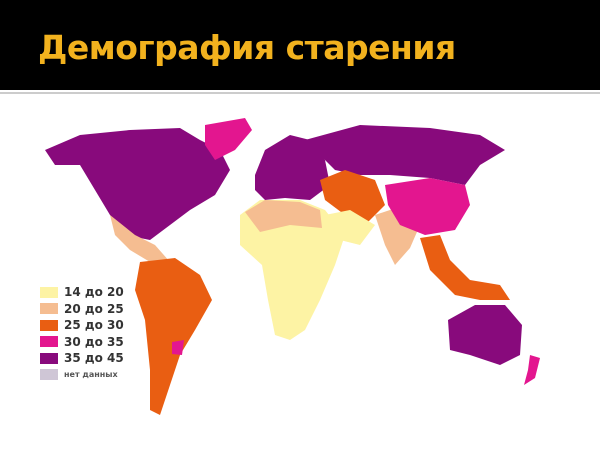 The image size is (600, 450). Describe the element at coordinates (94, 341) in the screenshot. I see `legend-label: 30 до 35` at that location.